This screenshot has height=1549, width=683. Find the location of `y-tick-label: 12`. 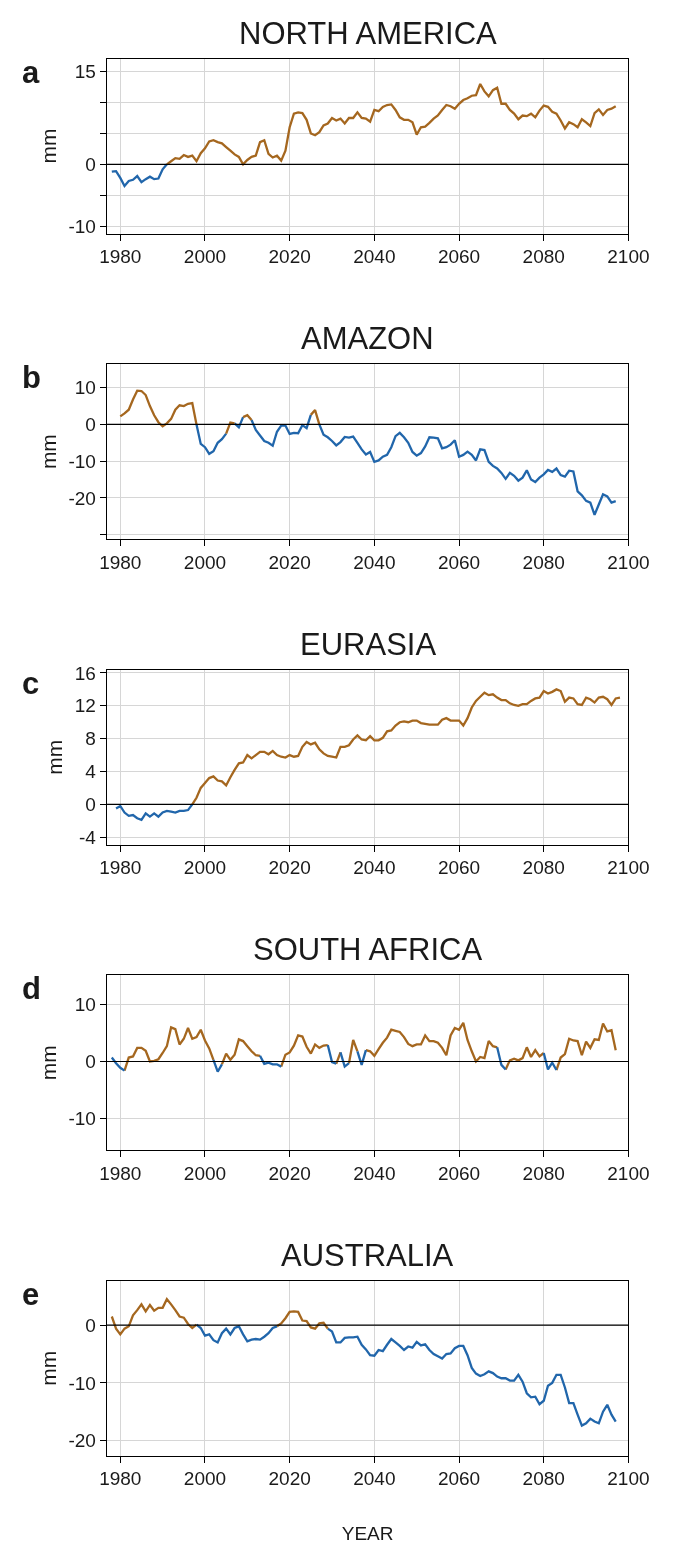

y-tick-label: 12 is located at coordinates (85, 706).